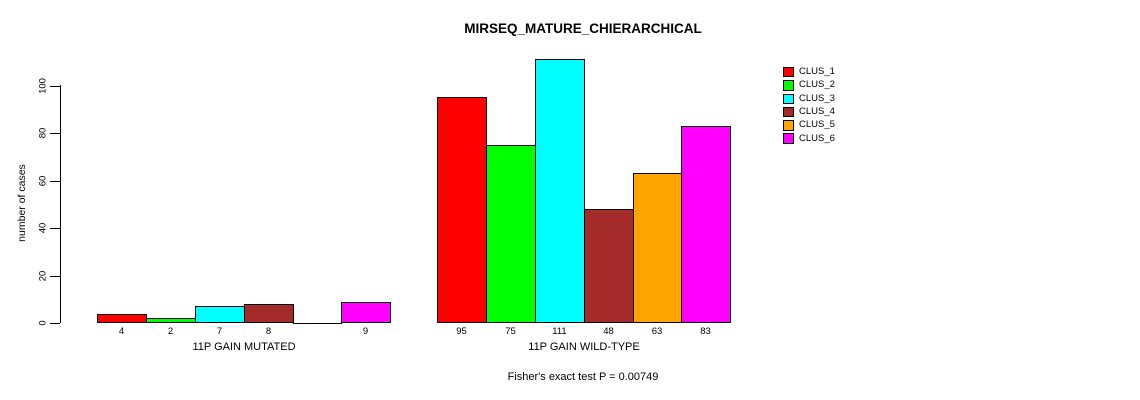  I want to click on bar-value-label: 7, so click(219, 331).